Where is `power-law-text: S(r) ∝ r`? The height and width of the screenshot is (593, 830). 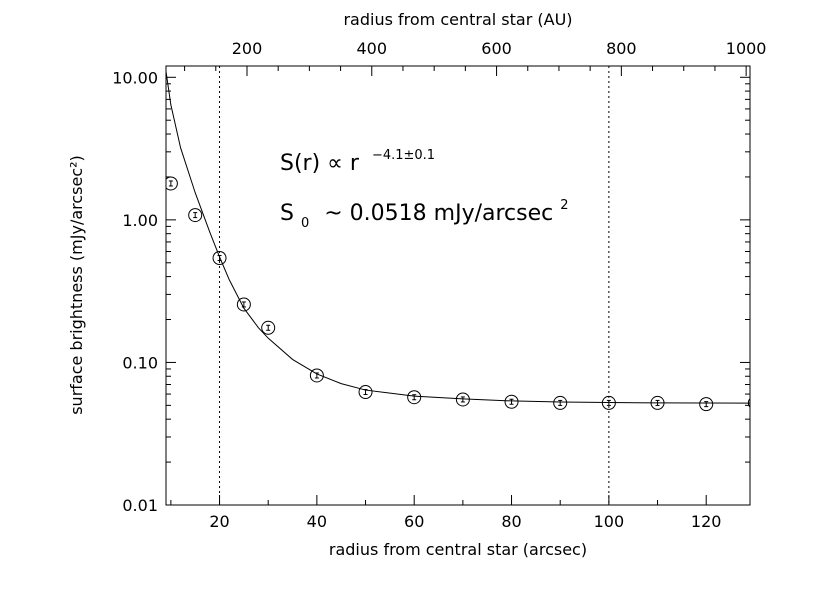 power-law-text: S(r) ∝ r is located at coordinates (320, 163).